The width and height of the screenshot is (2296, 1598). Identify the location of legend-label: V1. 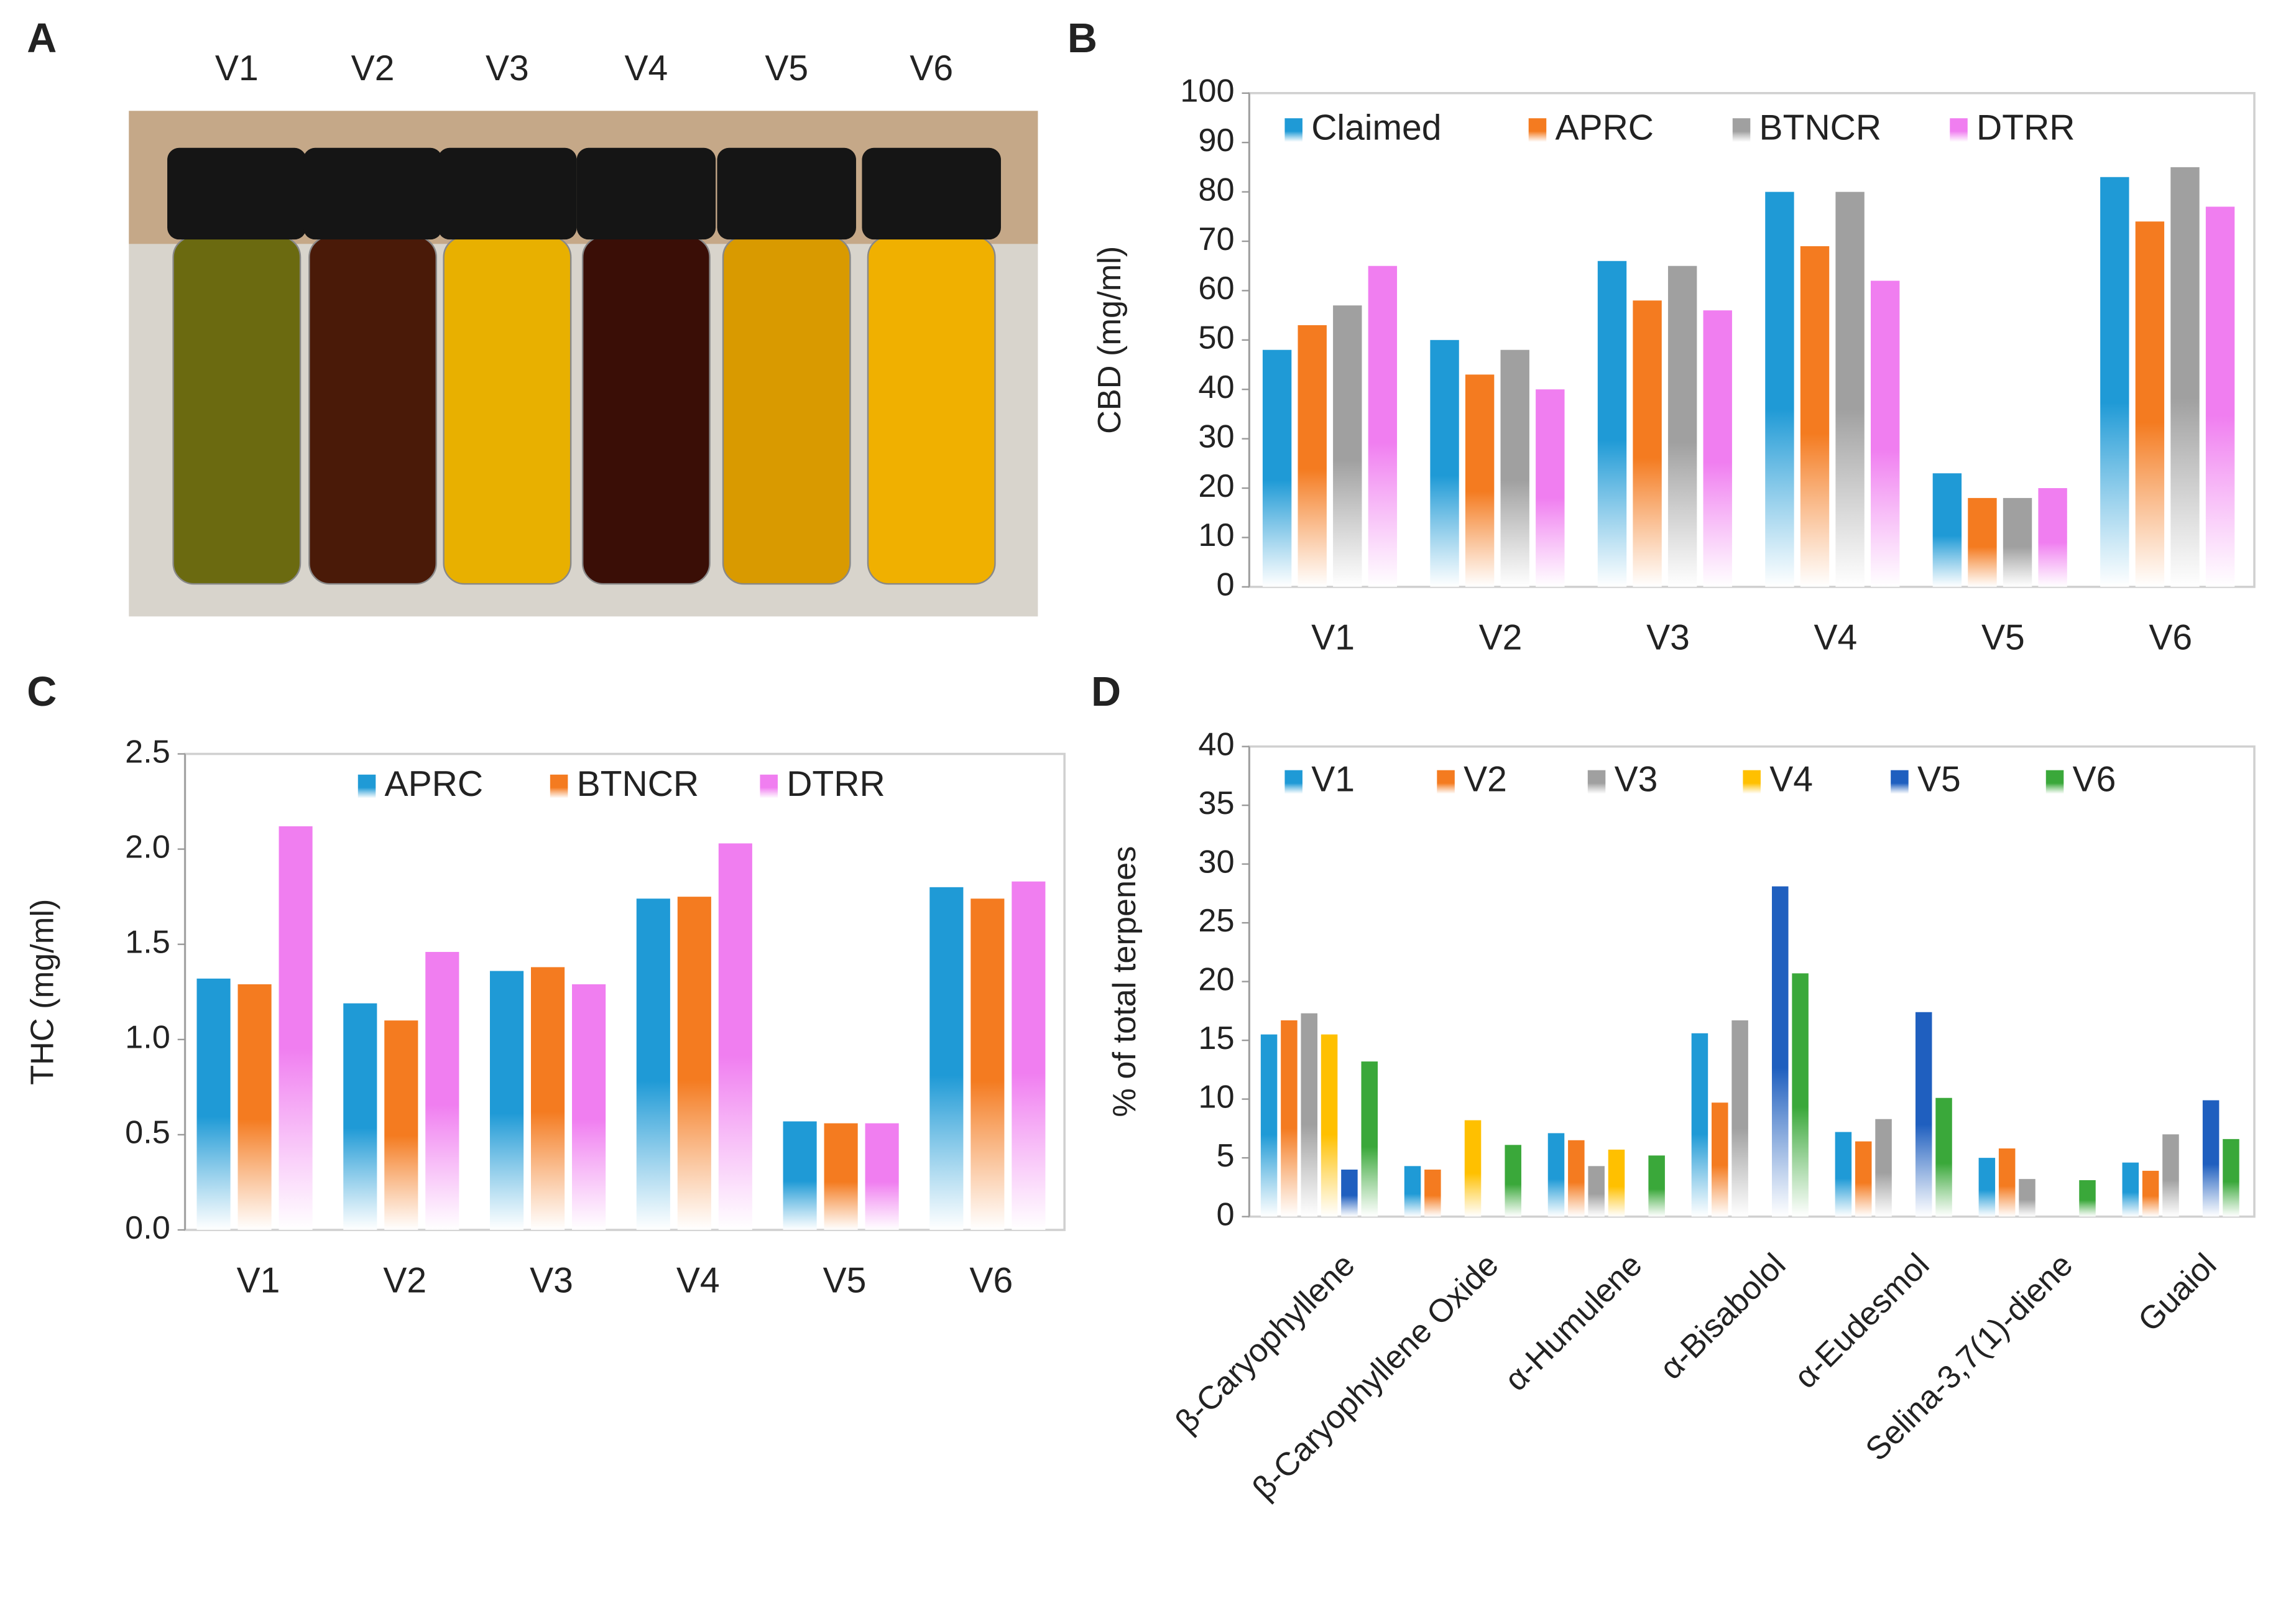
(1333, 780).